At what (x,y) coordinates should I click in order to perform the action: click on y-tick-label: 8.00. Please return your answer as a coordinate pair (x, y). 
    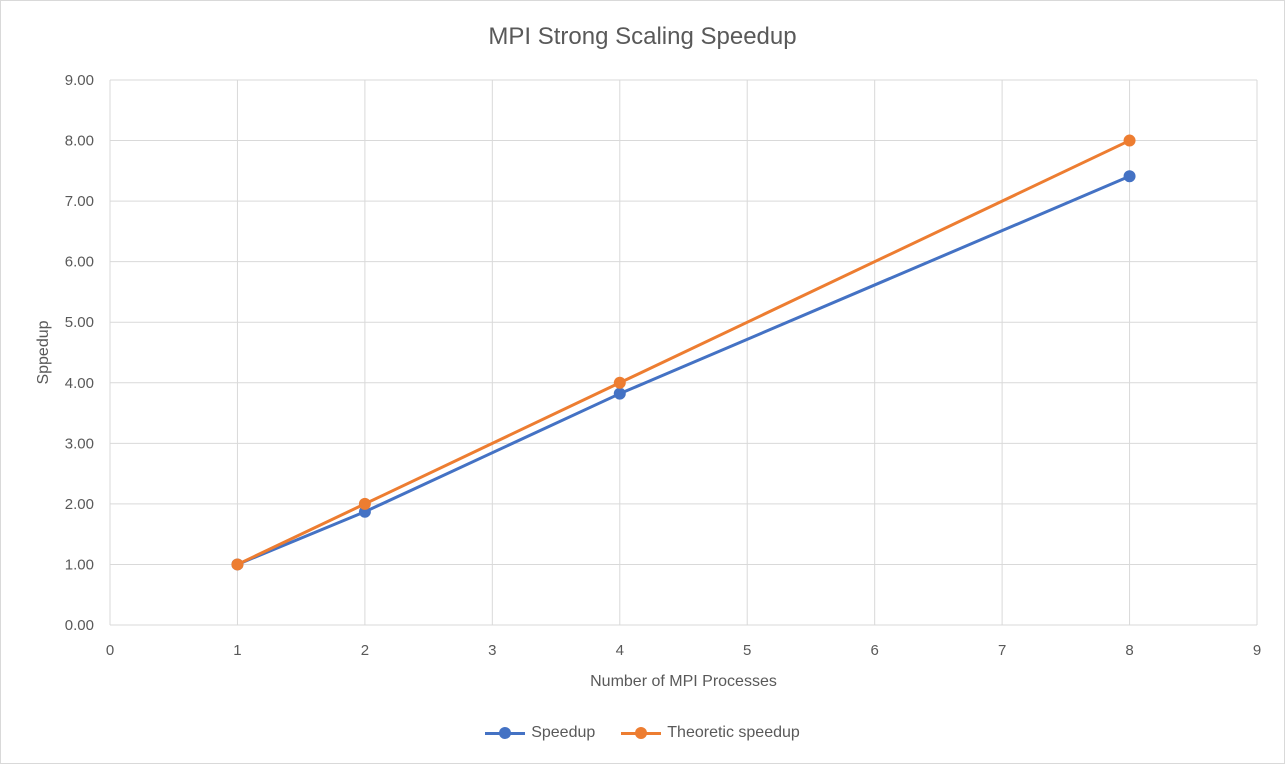
    Looking at the image, I should click on (79, 141).